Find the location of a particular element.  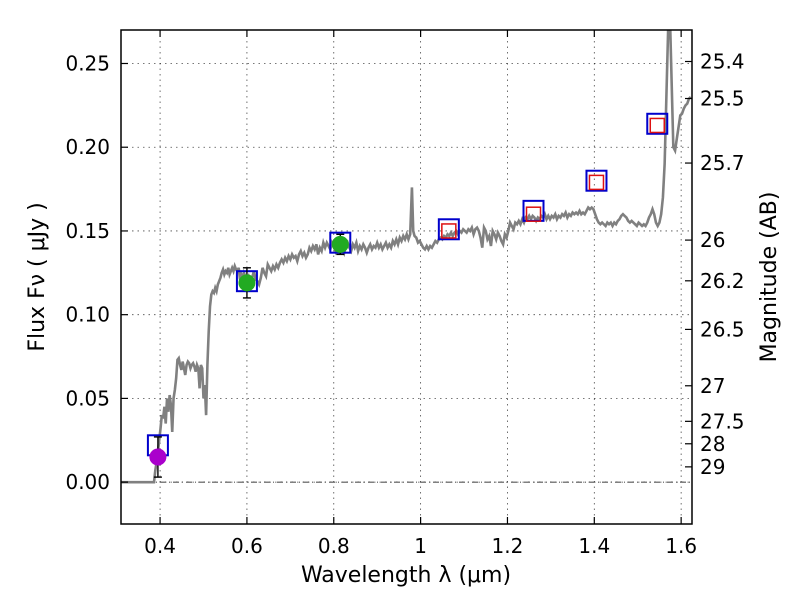

x-tick-label: 1.2 is located at coordinates (508, 546).